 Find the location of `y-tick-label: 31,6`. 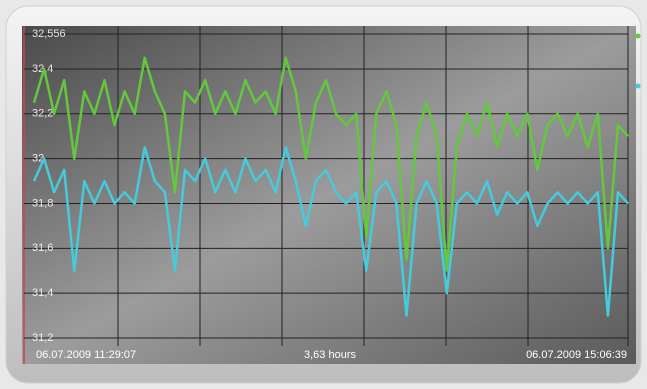

y-tick-label: 31,6 is located at coordinates (42, 248).